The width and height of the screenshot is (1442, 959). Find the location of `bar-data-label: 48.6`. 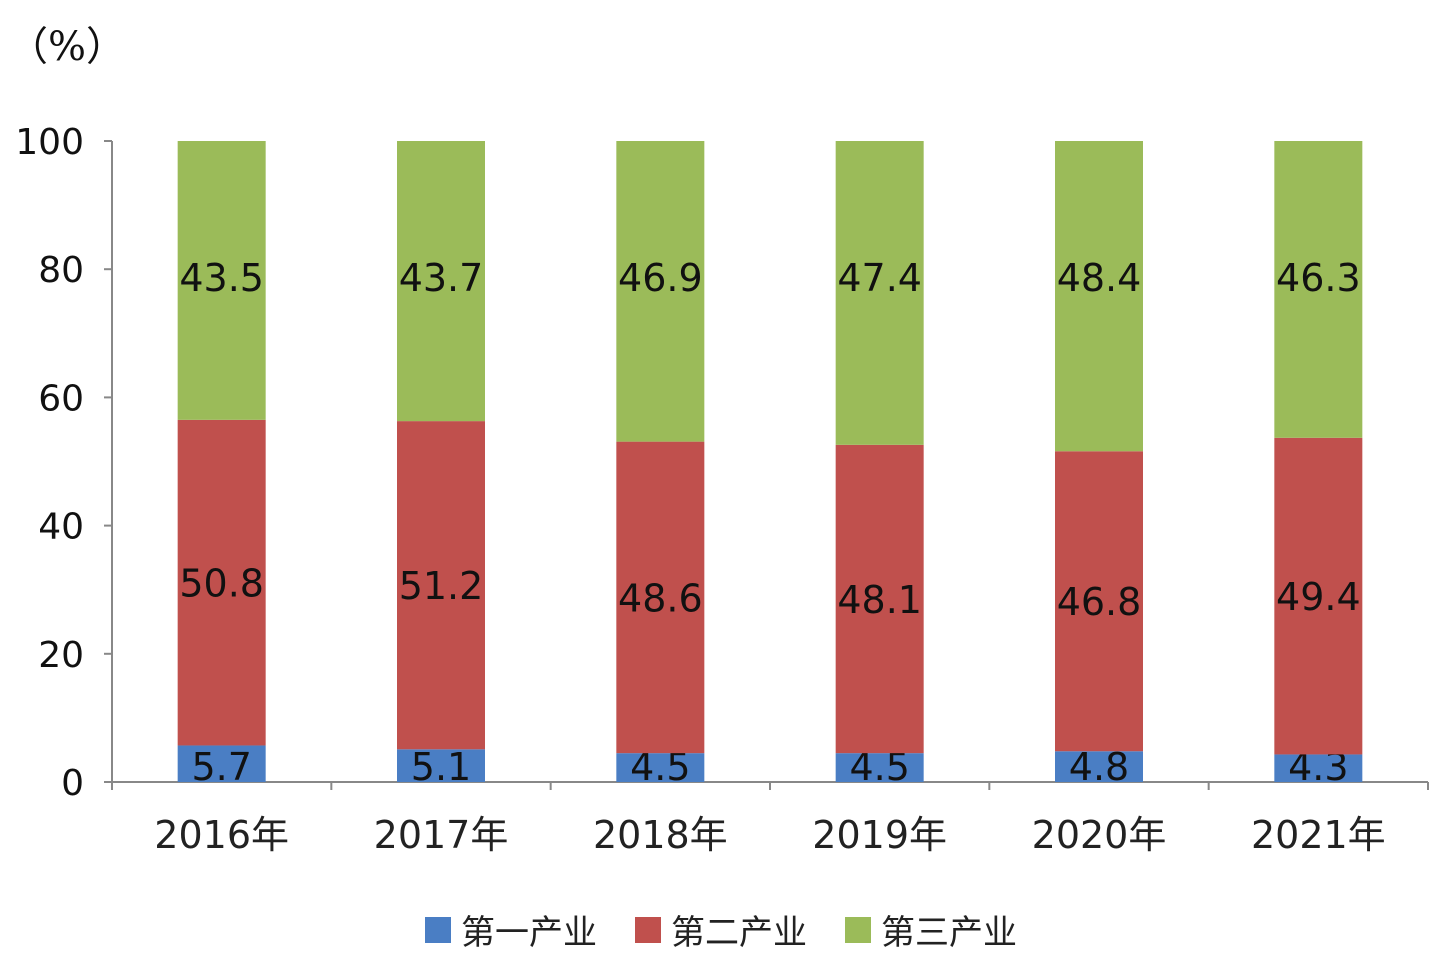

bar-data-label: 48.6 is located at coordinates (660, 598).